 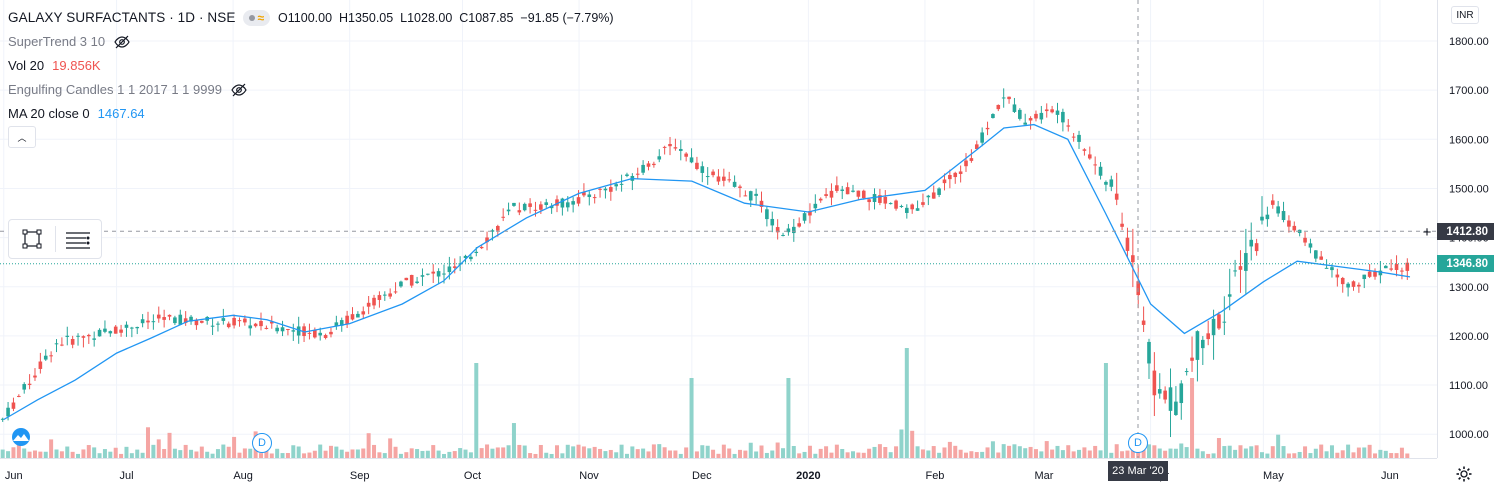 What do you see at coordinates (1427, 232) in the screenshot?
I see `add-alert-plus-icon: +` at bounding box center [1427, 232].